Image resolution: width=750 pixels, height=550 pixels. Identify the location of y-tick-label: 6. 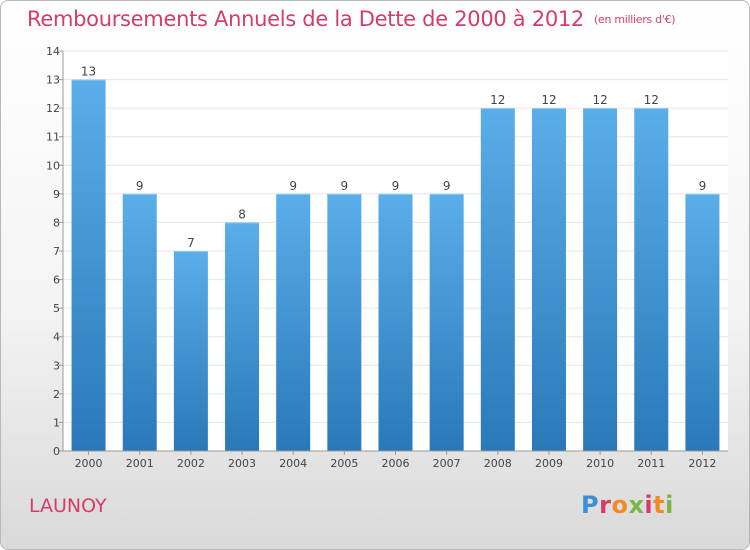
(56, 280).